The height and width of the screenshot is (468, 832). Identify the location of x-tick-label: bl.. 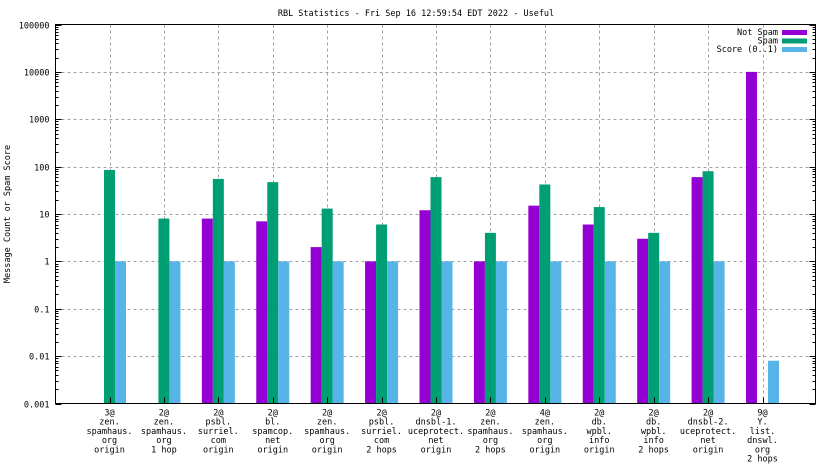
(272, 423).